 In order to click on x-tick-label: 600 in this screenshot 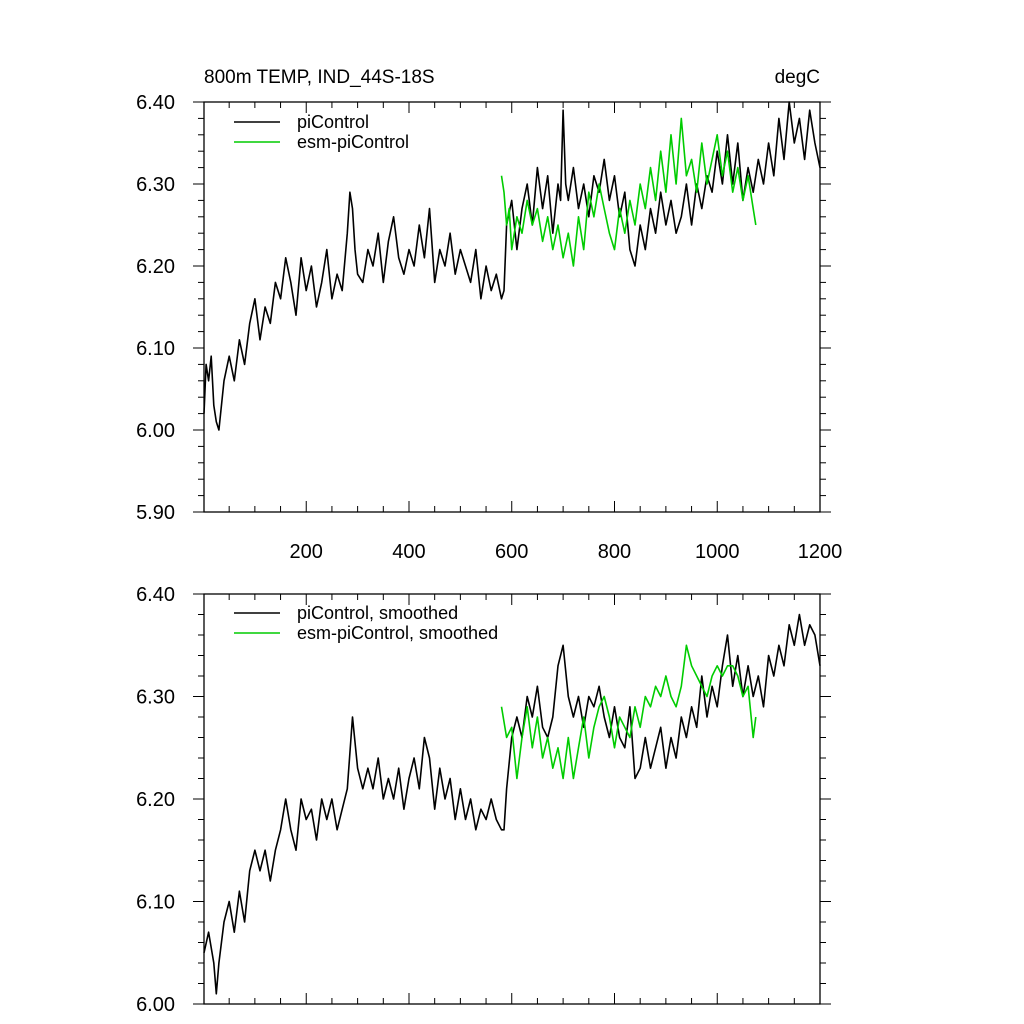, I will do `click(511, 552)`.